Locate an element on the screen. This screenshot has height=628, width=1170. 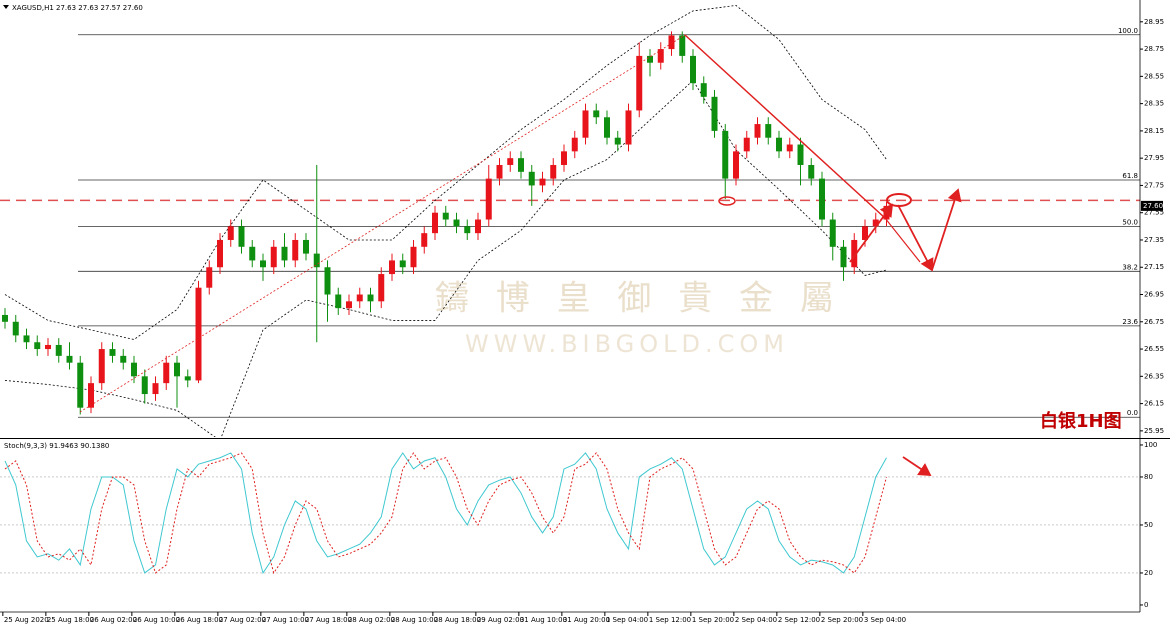
y-tick-label: 26.55 is located at coordinates (1154, 349).